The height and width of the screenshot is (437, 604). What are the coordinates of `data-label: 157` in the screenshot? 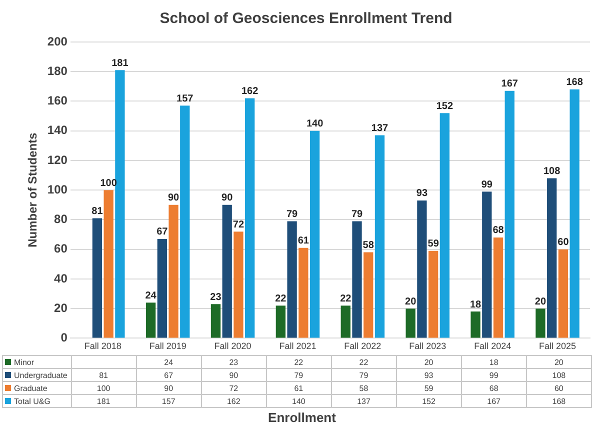 It's located at (185, 98).